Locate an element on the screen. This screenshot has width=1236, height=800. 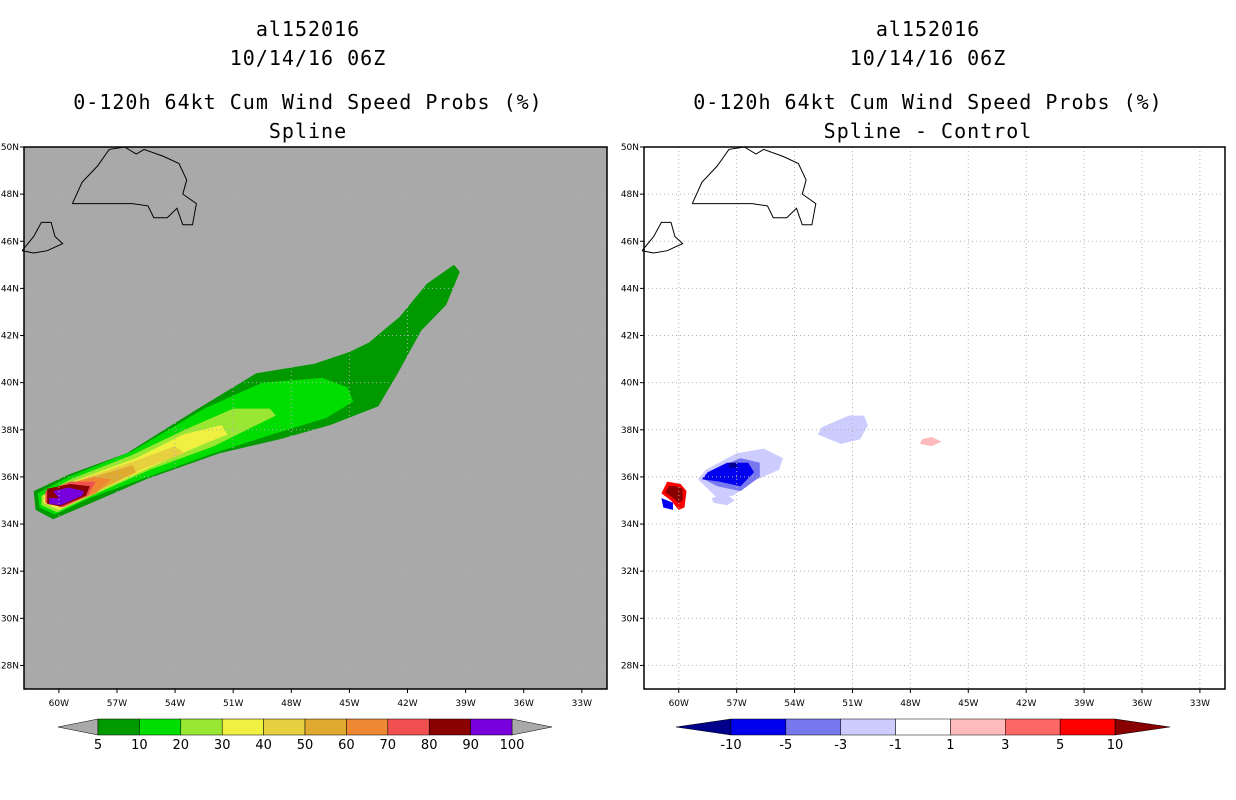
lon-tick-label: 60W is located at coordinates (59, 704).